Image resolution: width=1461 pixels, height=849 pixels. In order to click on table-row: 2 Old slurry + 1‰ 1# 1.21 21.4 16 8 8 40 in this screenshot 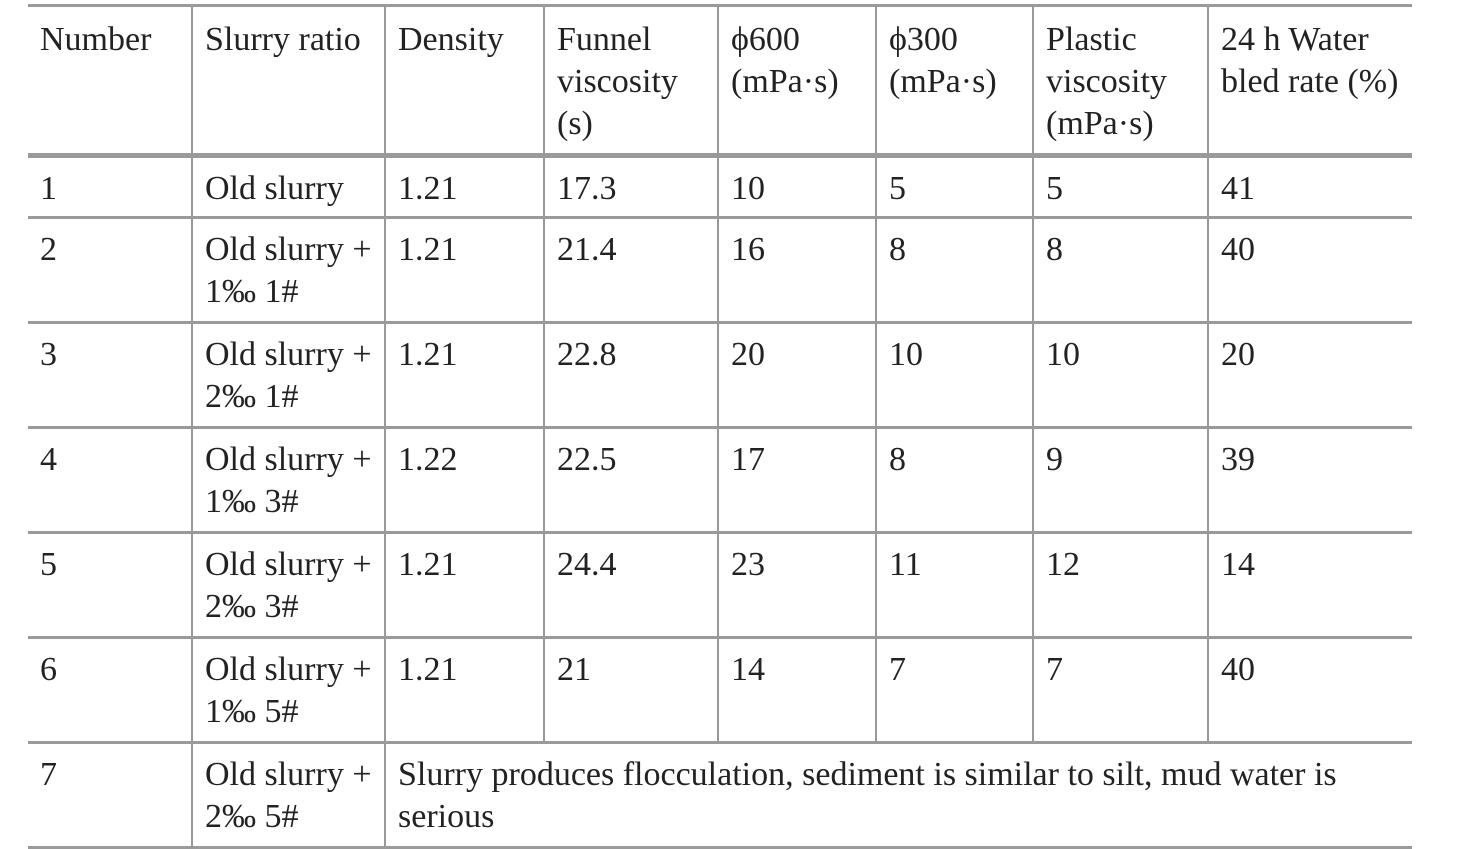, I will do `click(720, 270)`.